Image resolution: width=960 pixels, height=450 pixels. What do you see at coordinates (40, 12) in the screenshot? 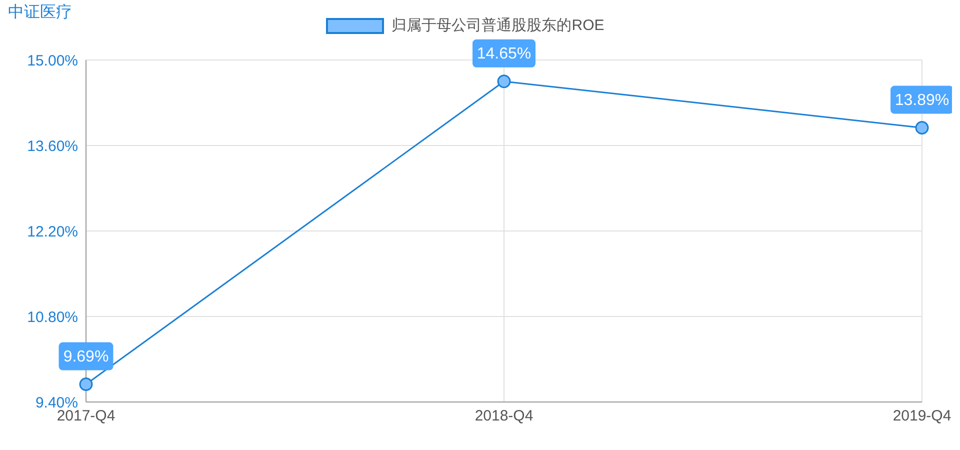
I see `chart-title: 中证医疗` at bounding box center [40, 12].